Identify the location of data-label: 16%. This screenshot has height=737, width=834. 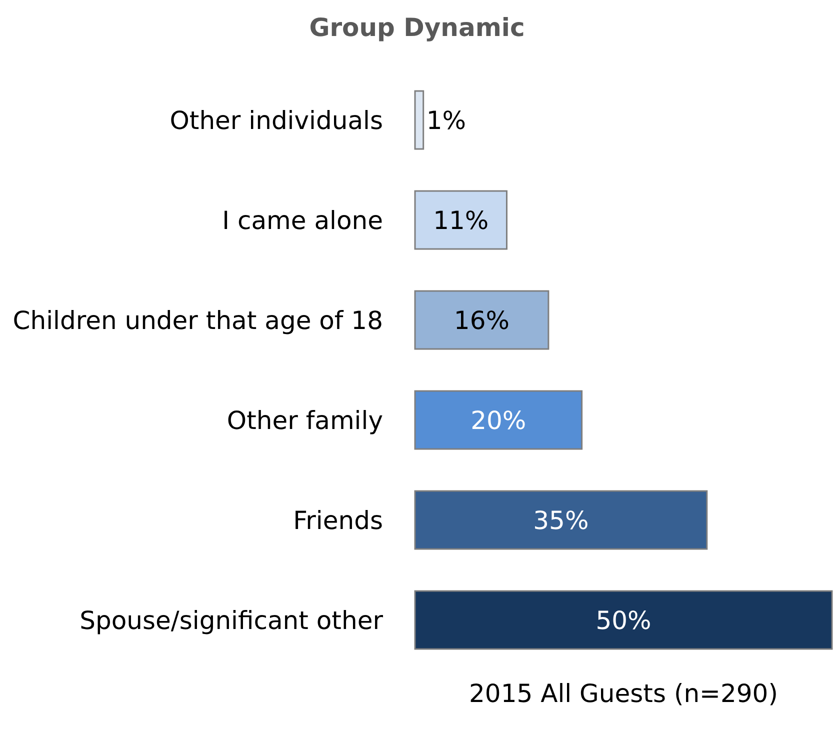
(482, 320).